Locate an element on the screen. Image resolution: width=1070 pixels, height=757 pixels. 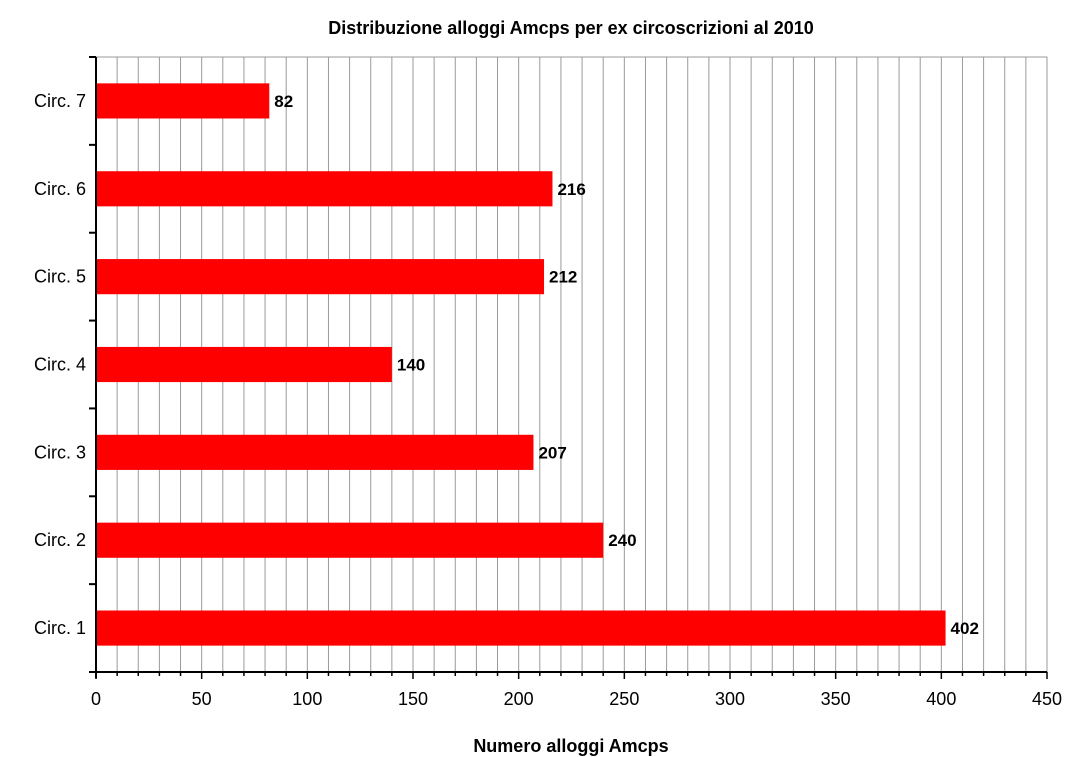
data-label: 140 is located at coordinates (411, 365).